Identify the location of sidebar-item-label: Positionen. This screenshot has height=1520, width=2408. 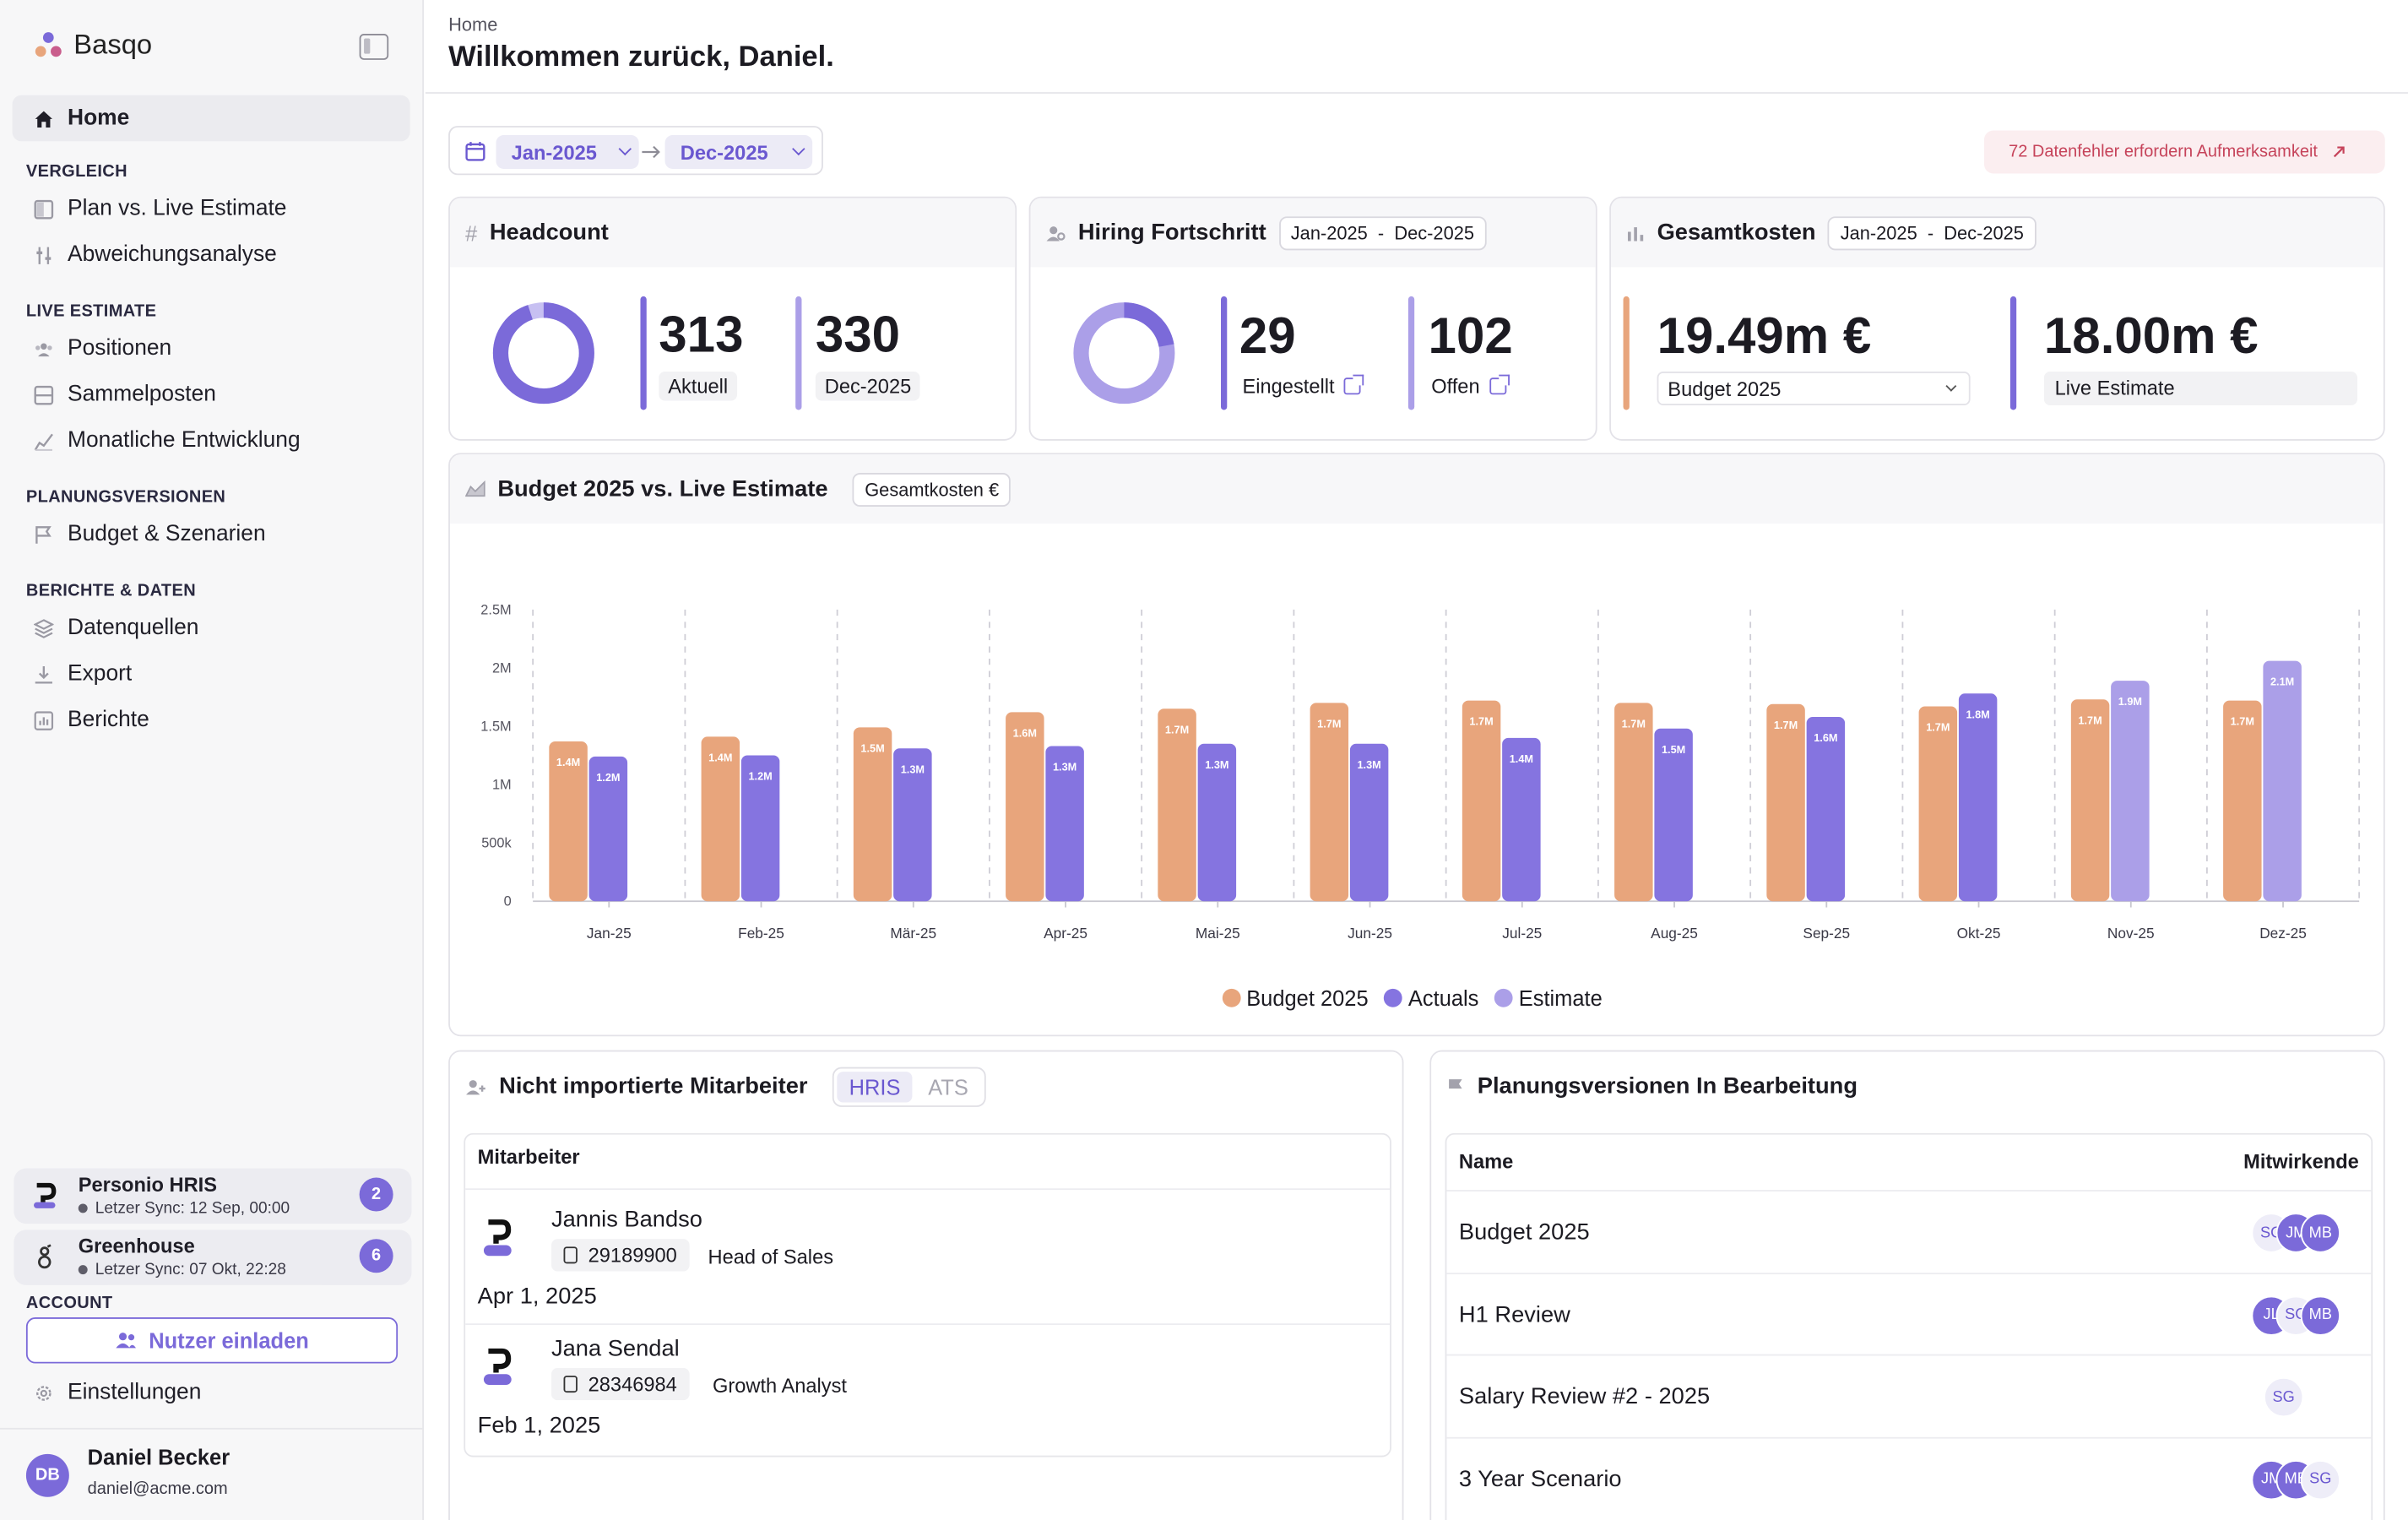
(120, 348).